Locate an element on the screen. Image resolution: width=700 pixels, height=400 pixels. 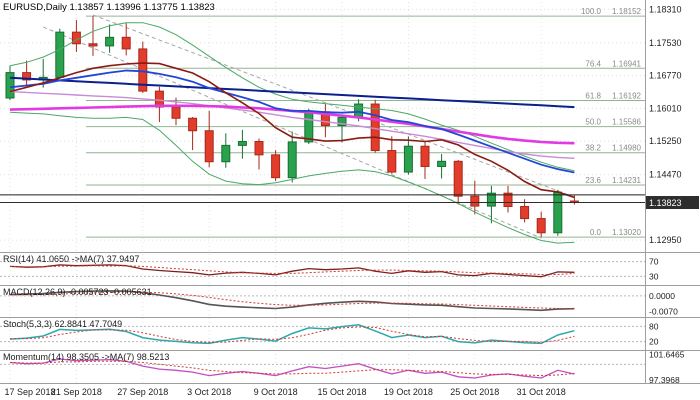
rsi-rsi-line is located at coordinates (292, 271).